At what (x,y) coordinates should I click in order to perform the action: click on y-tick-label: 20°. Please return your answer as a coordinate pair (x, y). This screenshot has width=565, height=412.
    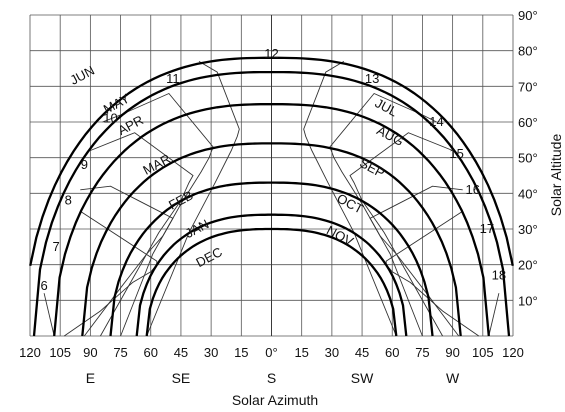
    Looking at the image, I should click on (528, 265).